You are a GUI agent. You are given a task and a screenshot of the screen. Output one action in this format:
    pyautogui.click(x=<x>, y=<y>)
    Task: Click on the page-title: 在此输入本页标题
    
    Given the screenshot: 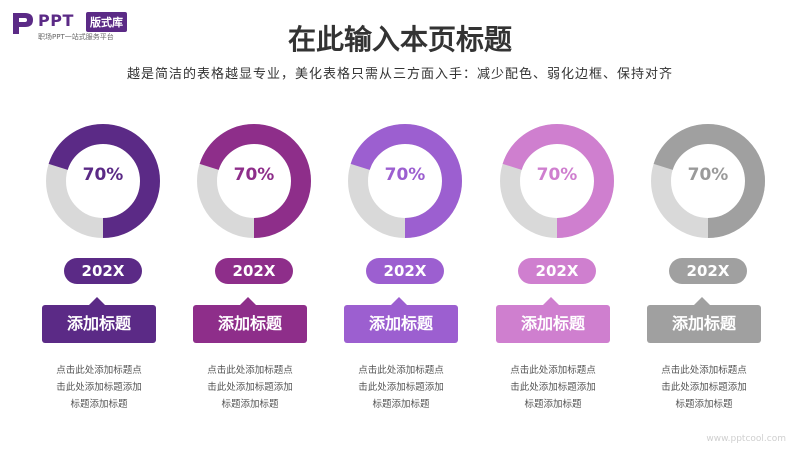 What is the action you would take?
    pyautogui.click(x=399, y=39)
    